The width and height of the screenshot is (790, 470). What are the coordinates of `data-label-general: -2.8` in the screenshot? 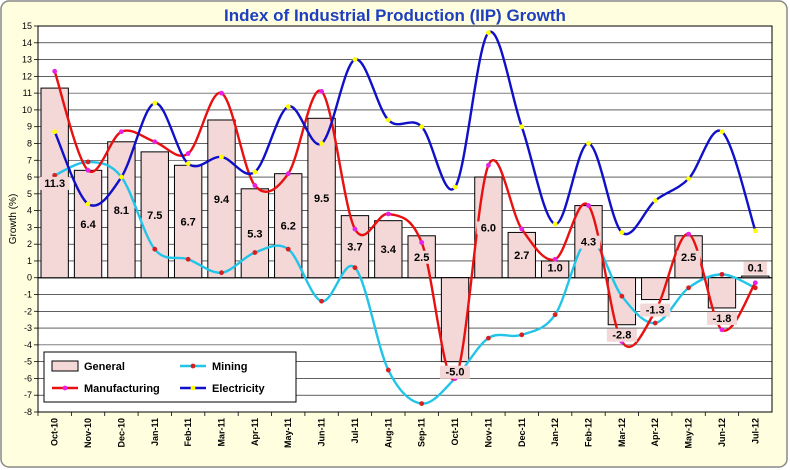 It's located at (621, 336).